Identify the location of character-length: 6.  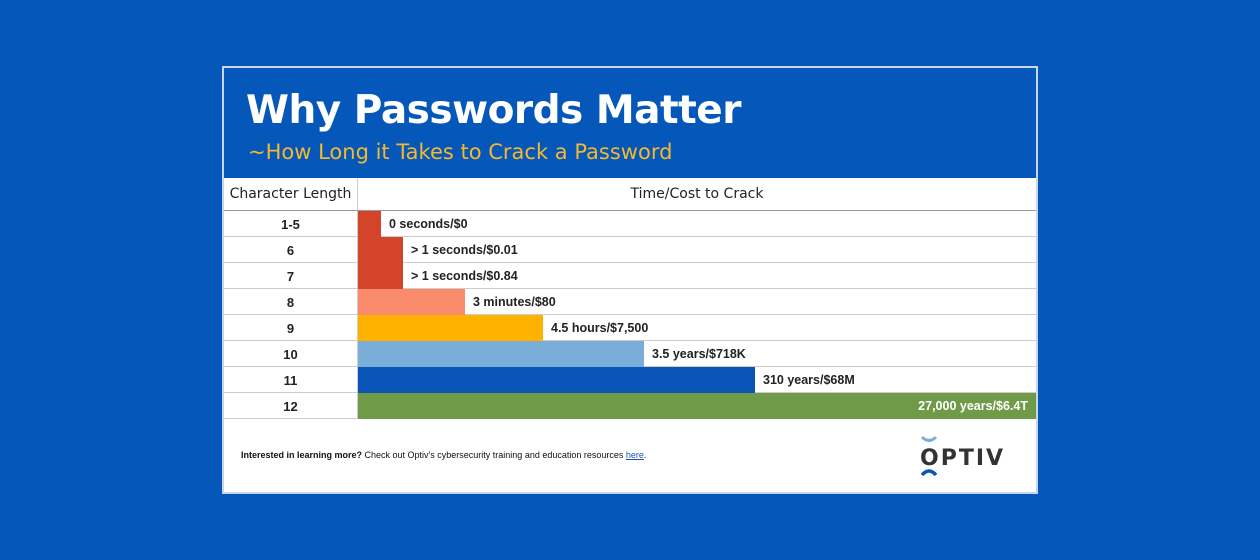
(291, 250).